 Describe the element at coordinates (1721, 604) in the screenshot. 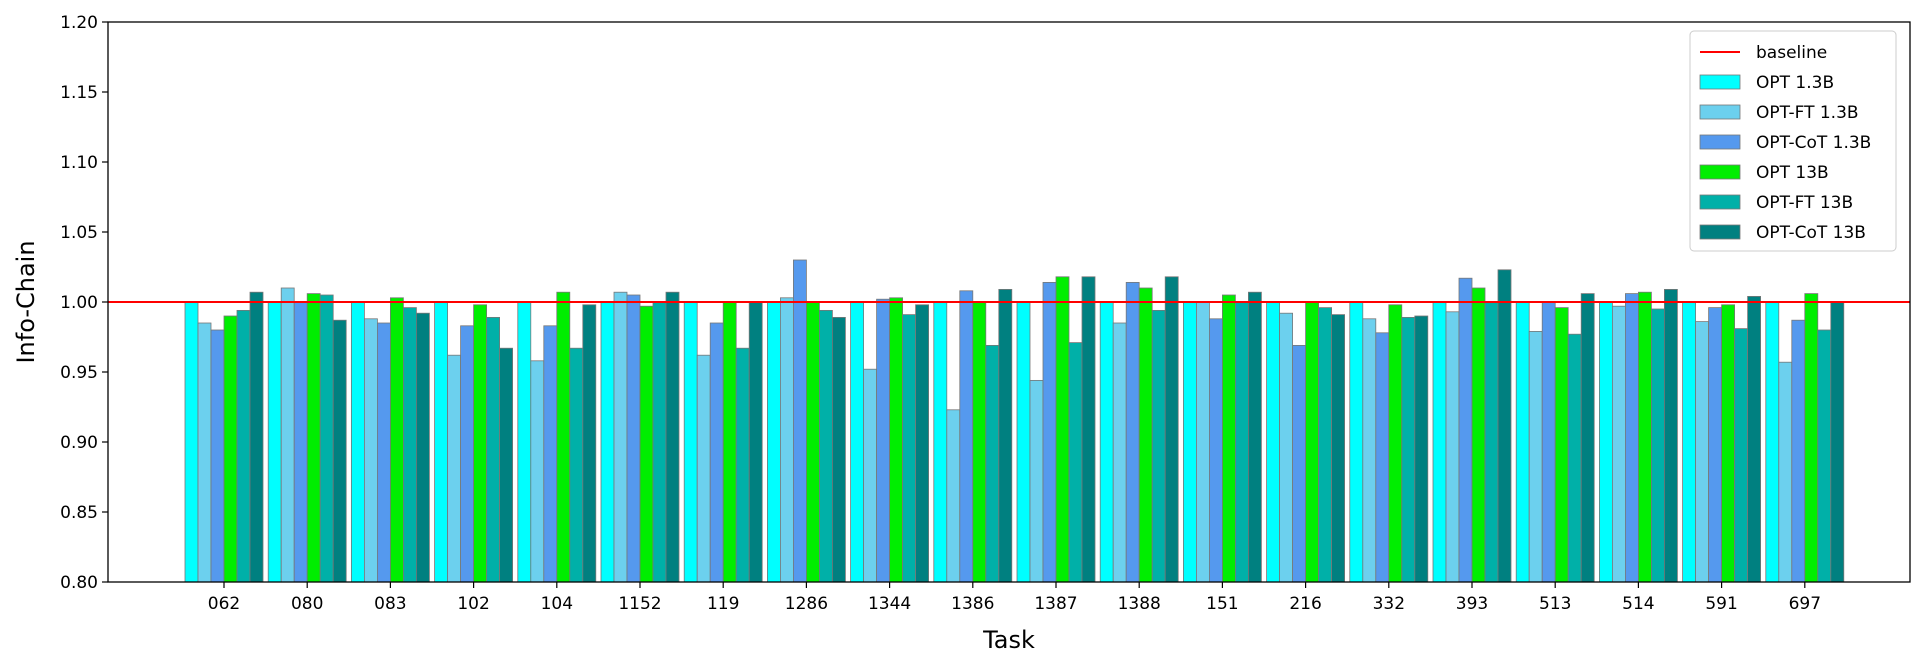

I see `x-tick-label: 591` at that location.